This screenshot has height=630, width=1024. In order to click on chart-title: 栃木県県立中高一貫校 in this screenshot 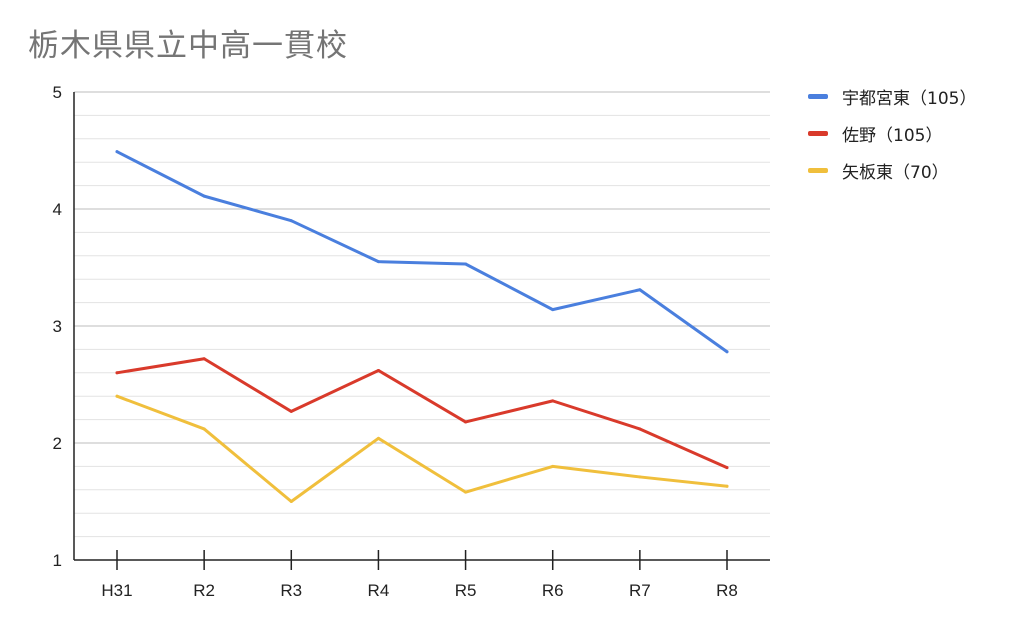, I will do `click(188, 46)`.